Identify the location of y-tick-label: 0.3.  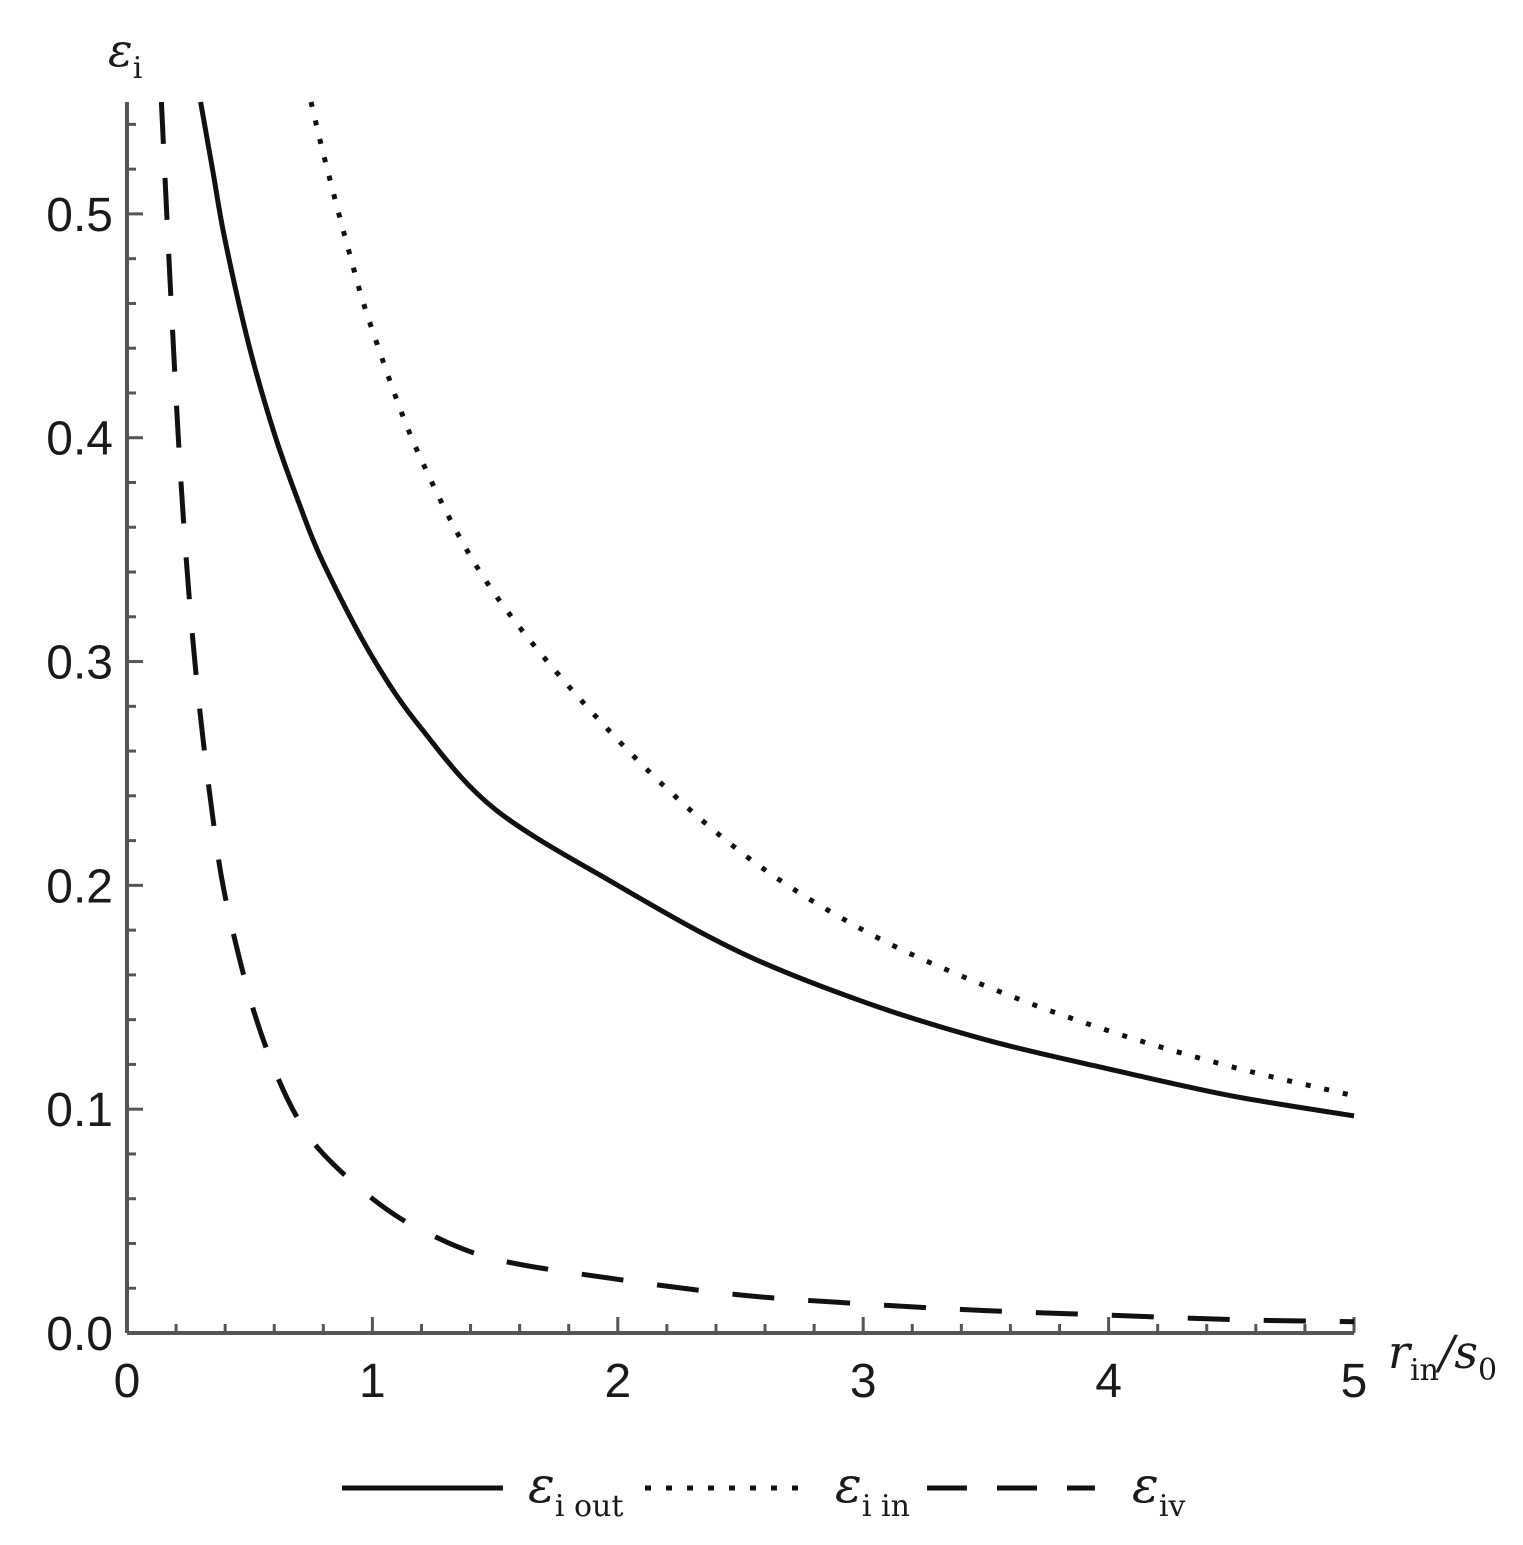
(79, 663).